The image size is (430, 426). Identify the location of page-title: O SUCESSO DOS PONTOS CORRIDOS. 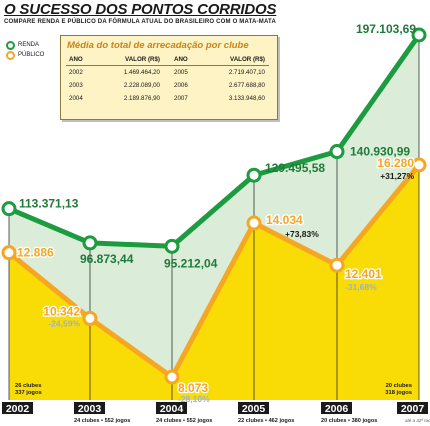
(140, 9).